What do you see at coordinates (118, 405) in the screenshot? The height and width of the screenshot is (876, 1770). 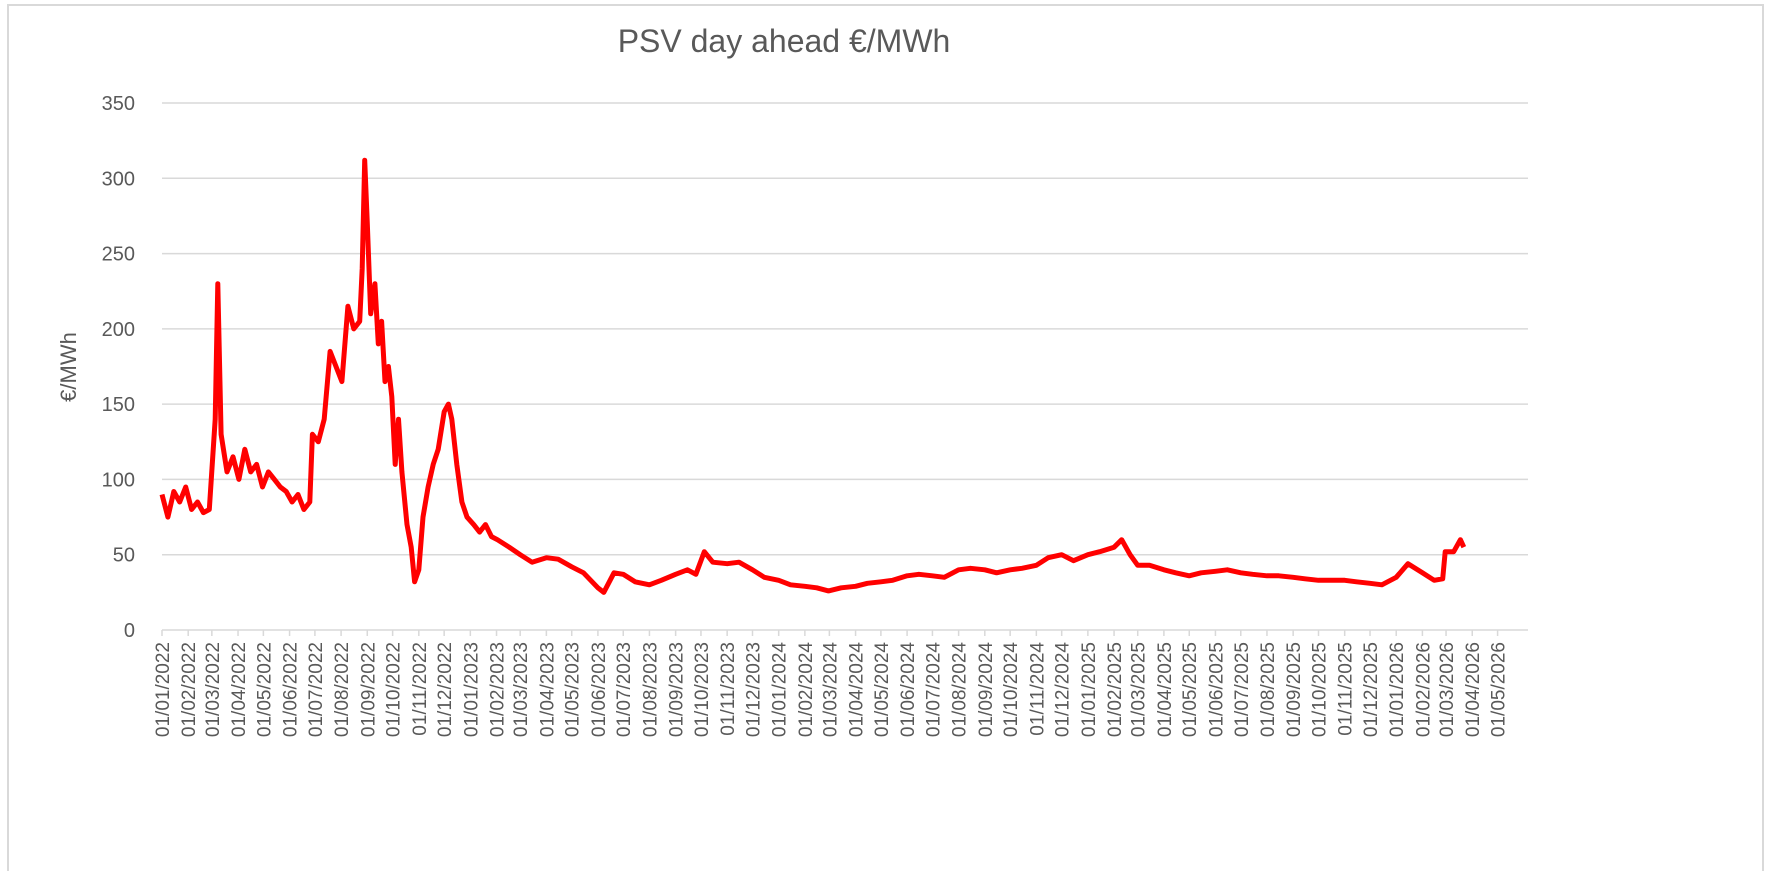 I see `y-tick-label: 150` at bounding box center [118, 405].